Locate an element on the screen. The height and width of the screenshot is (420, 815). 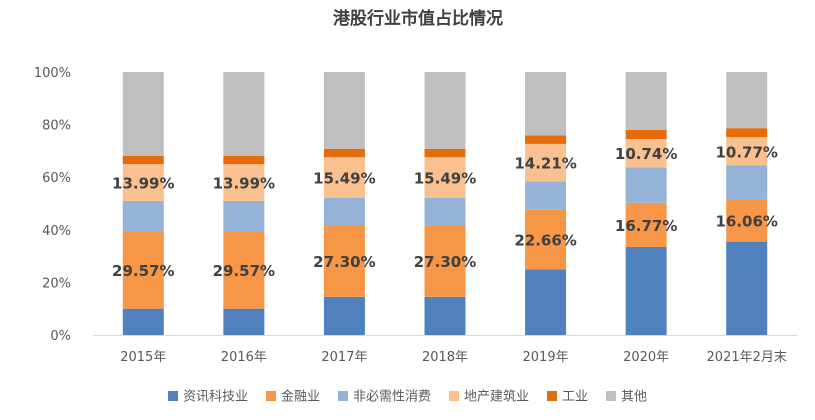
x-tick-label: 2019年 is located at coordinates (546, 357).